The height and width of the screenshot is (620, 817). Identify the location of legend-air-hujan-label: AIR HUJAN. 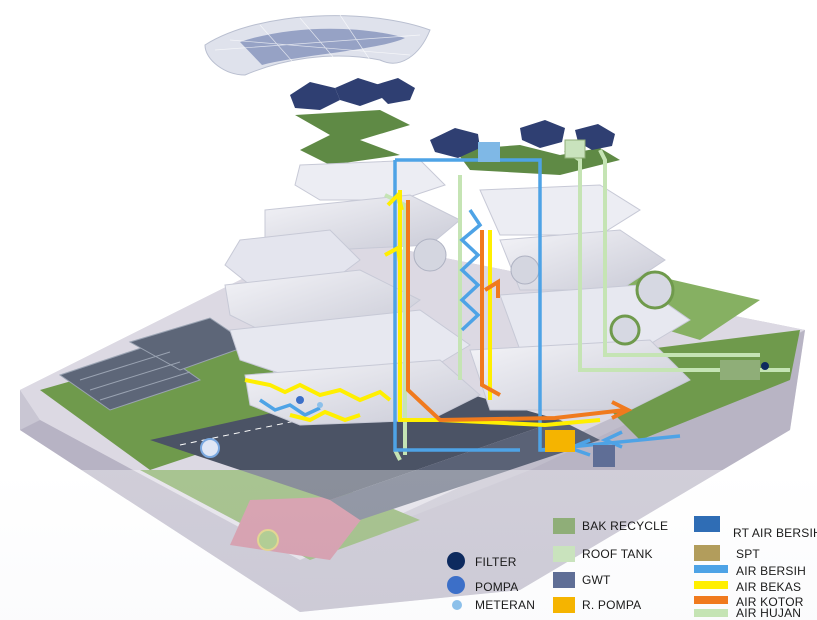
(769, 613).